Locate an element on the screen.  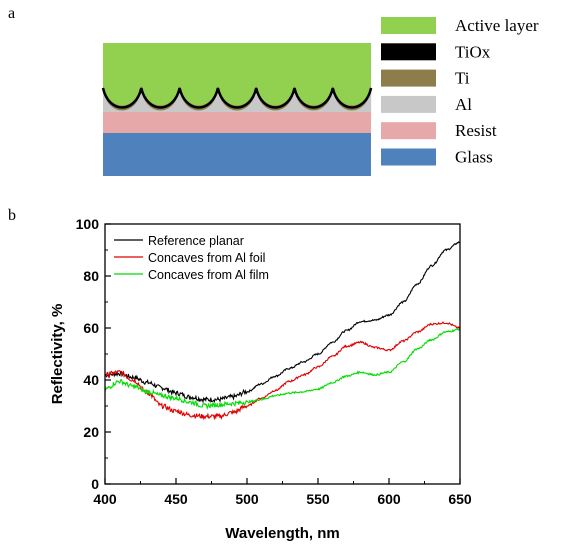
x-tick-label-1: 450 is located at coordinates (176, 499).